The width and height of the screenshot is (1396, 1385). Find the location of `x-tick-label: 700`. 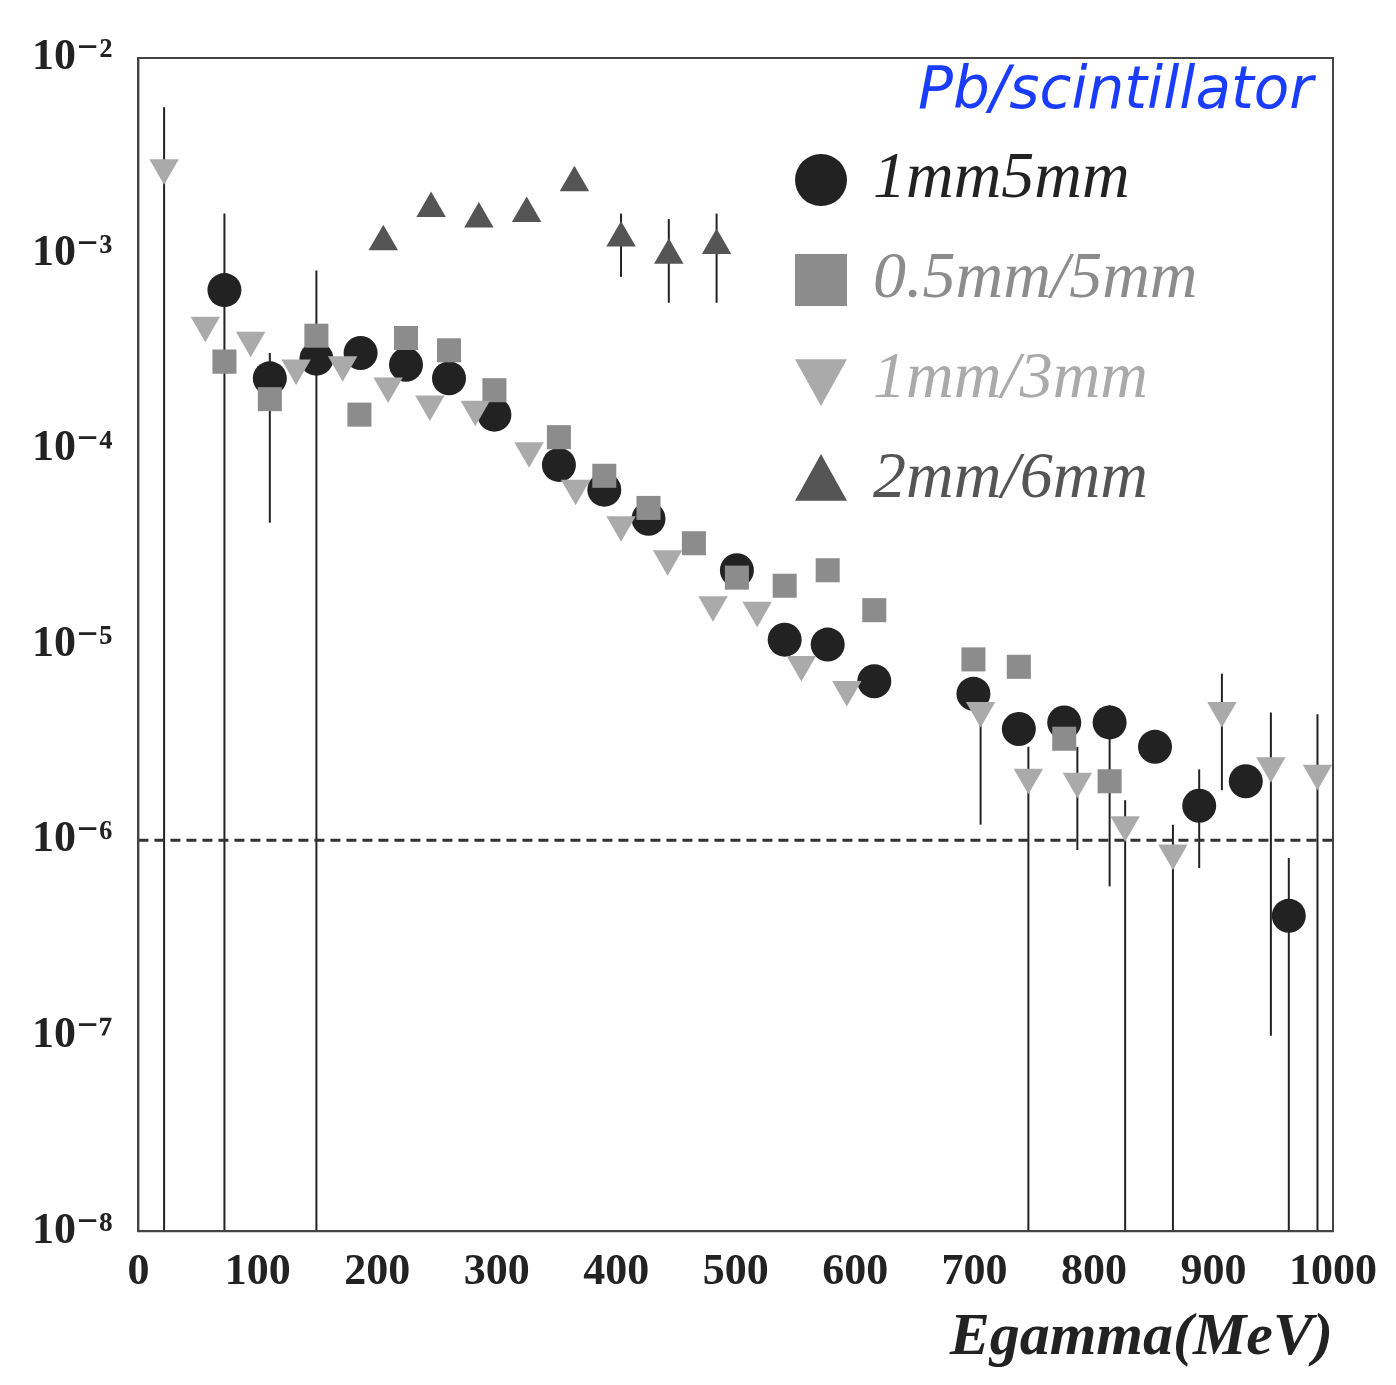

x-tick-label: 700 is located at coordinates (974, 1269).